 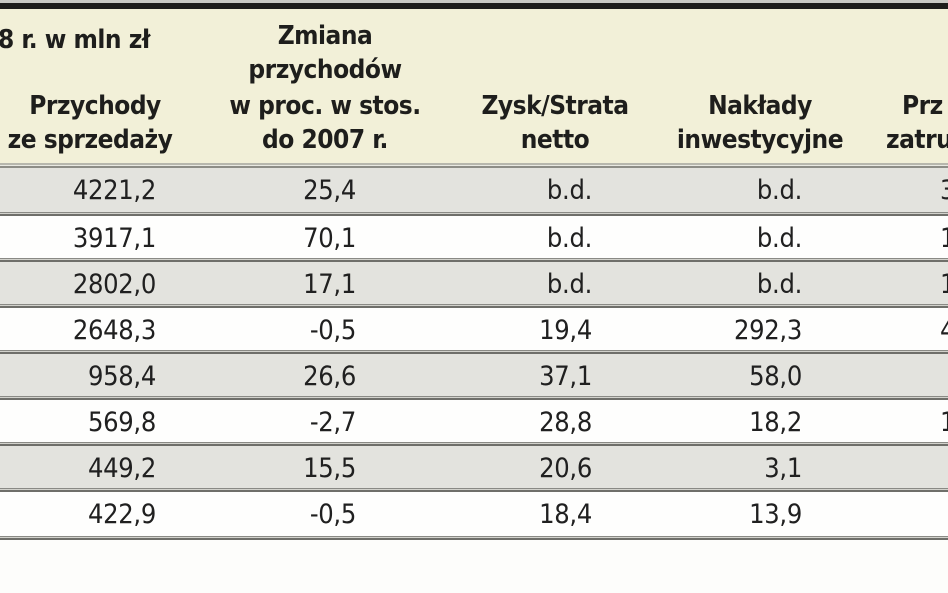 What do you see at coordinates (565, 468) in the screenshot?
I see `cell-zysk: 20,6` at bounding box center [565, 468].